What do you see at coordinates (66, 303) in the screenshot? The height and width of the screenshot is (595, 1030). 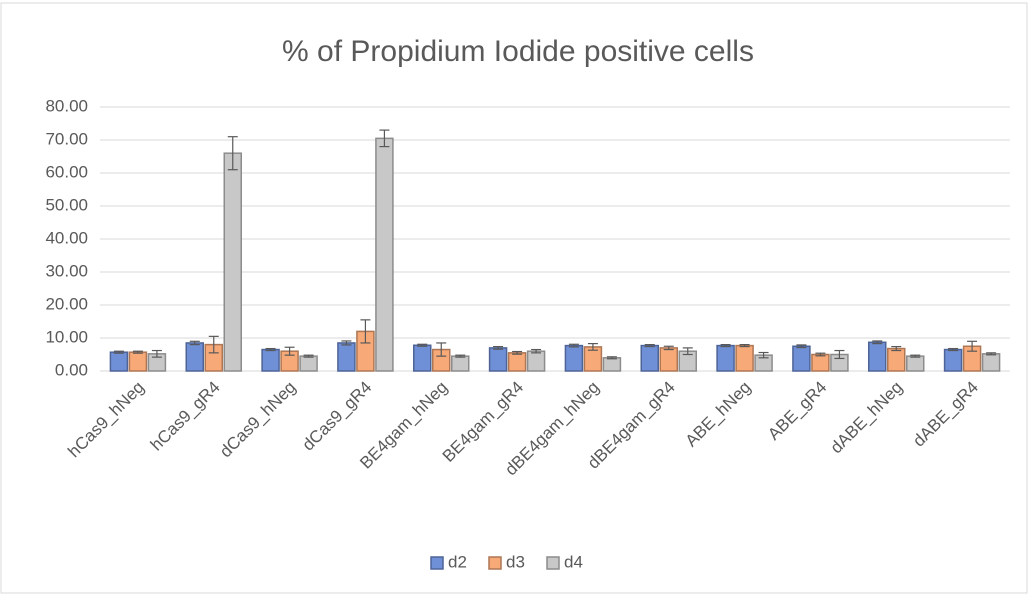 I see `y-tick-label: 20.00` at bounding box center [66, 303].